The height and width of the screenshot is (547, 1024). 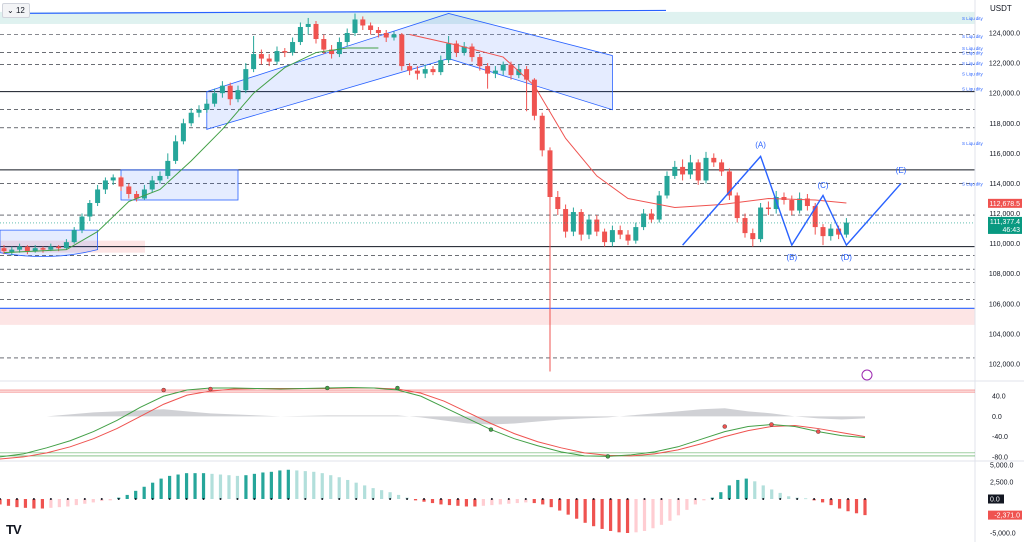 I want to click on currency-label: USDT, so click(x=1001, y=8).